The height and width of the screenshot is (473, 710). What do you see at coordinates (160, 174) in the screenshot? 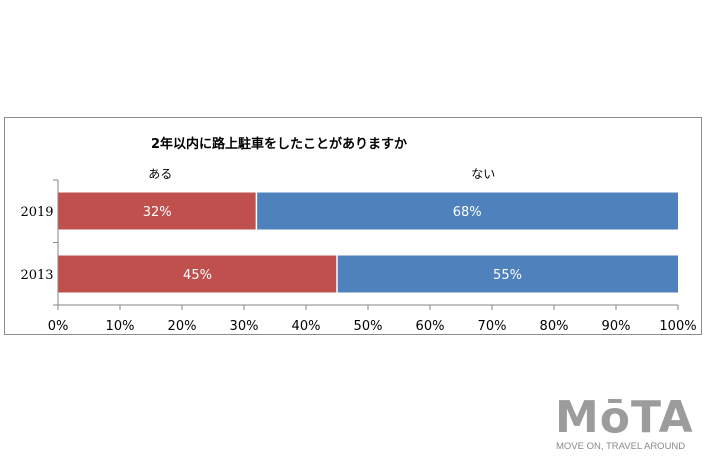
I see `legend-label-0: ある` at bounding box center [160, 174].